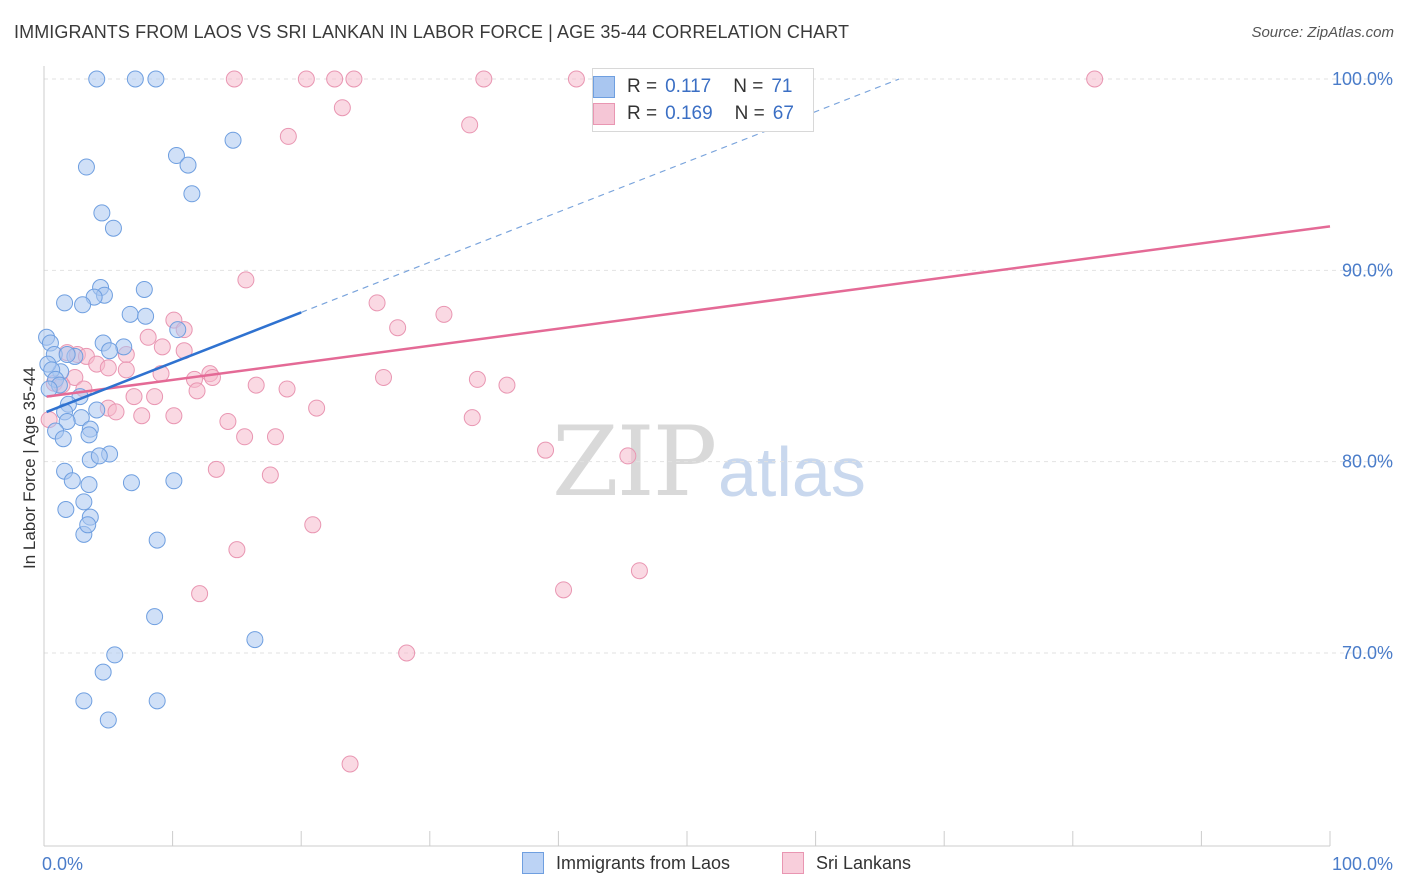 This screenshot has height=892, width=1406. I want to click on watermark-zip: ZIP, so click(634, 462).